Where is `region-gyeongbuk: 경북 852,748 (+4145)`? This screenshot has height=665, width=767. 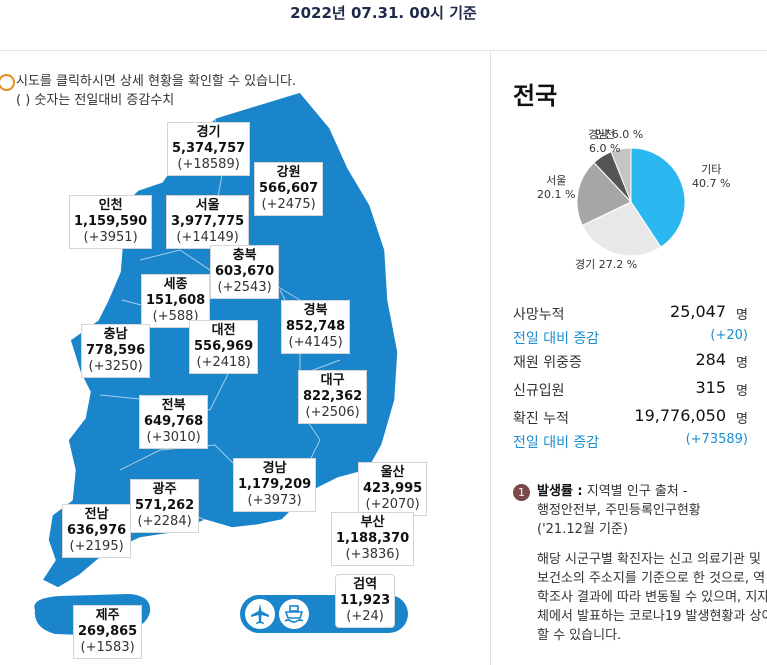 region-gyeongbuk: 경북 852,748 (+4145) is located at coordinates (316, 327).